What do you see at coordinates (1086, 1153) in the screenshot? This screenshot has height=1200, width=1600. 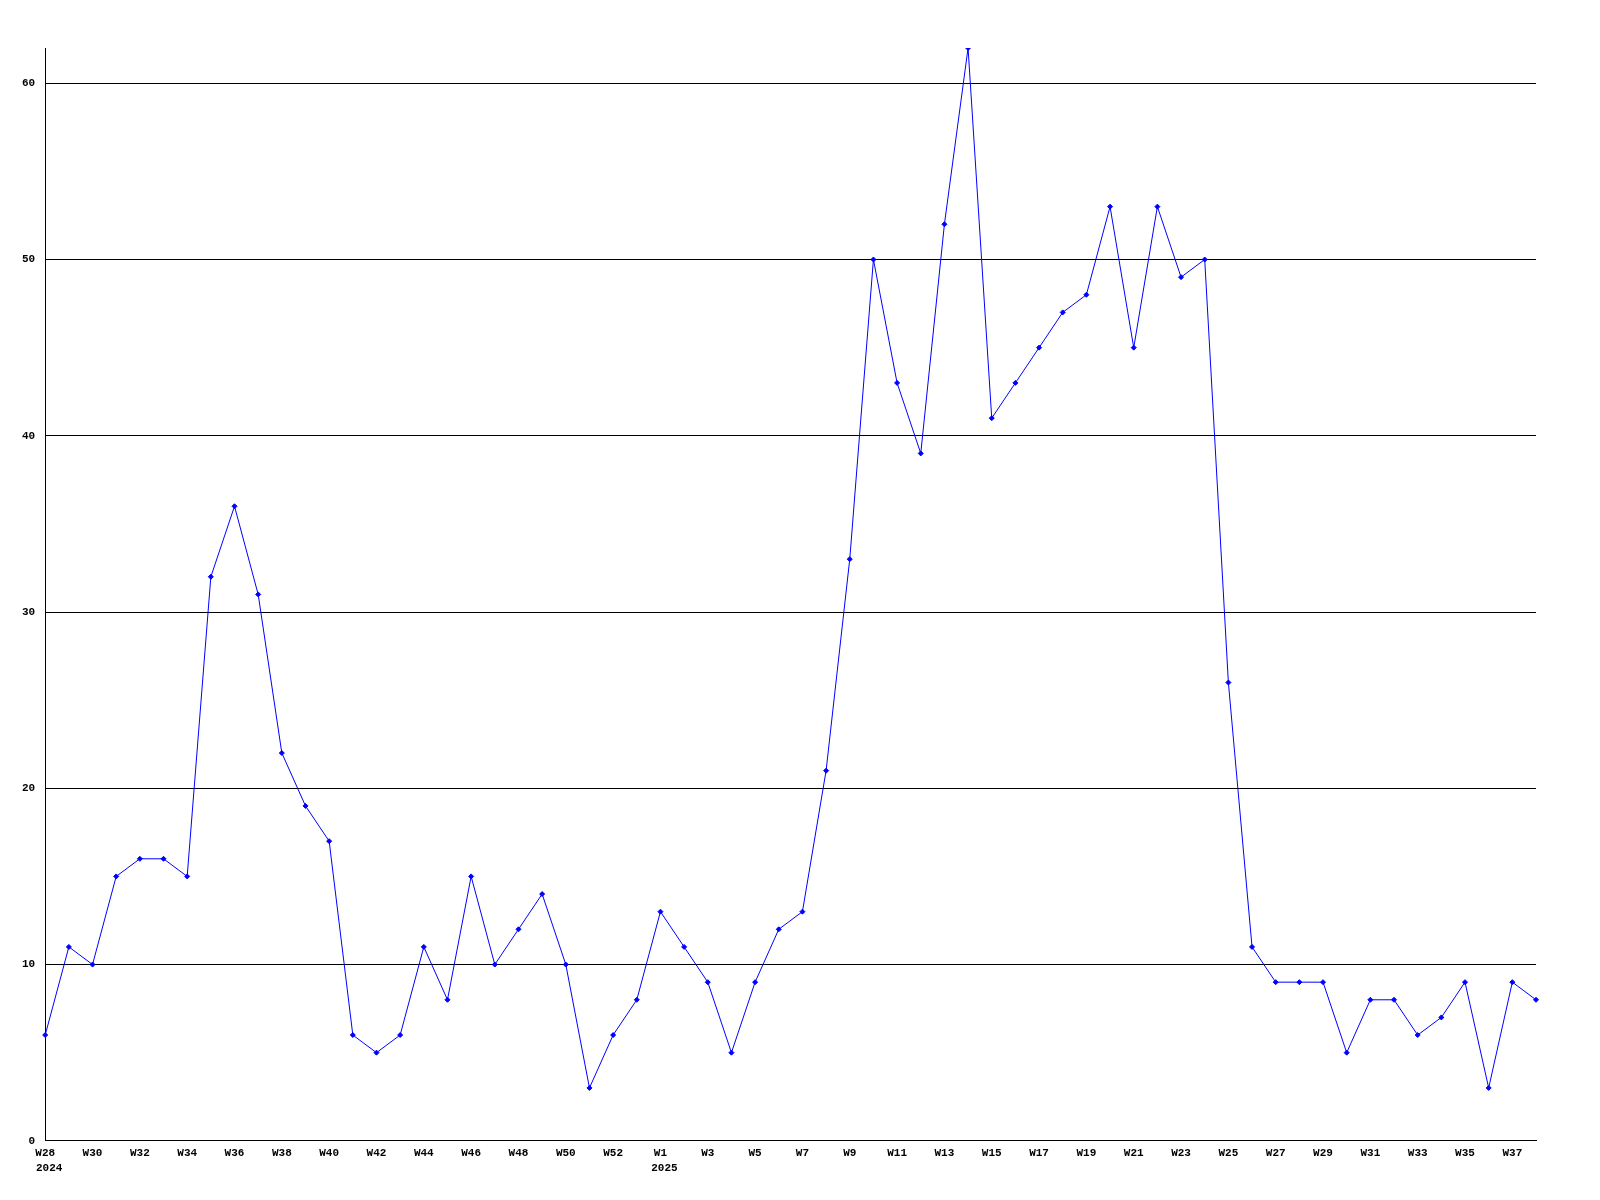 I see `x-tick-label: W19` at bounding box center [1086, 1153].